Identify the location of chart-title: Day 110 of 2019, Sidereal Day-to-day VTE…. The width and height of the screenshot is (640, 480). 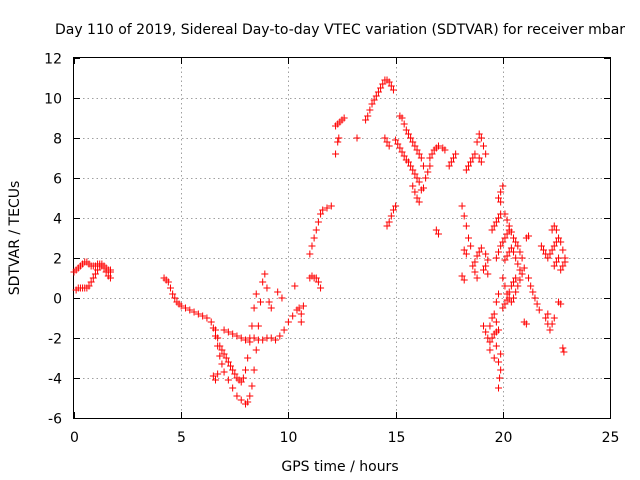
(340, 30).